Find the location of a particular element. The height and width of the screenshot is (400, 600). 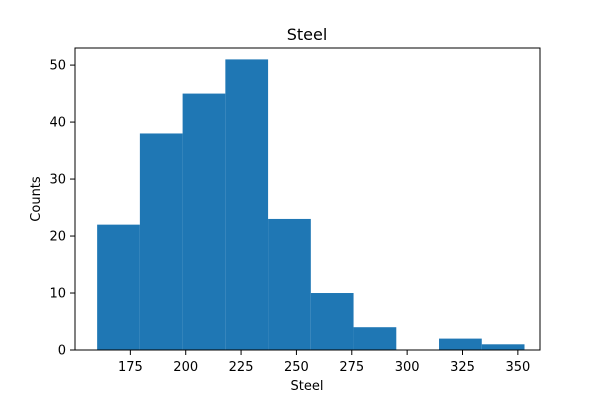

x-tick-label: 250 is located at coordinates (296, 367).